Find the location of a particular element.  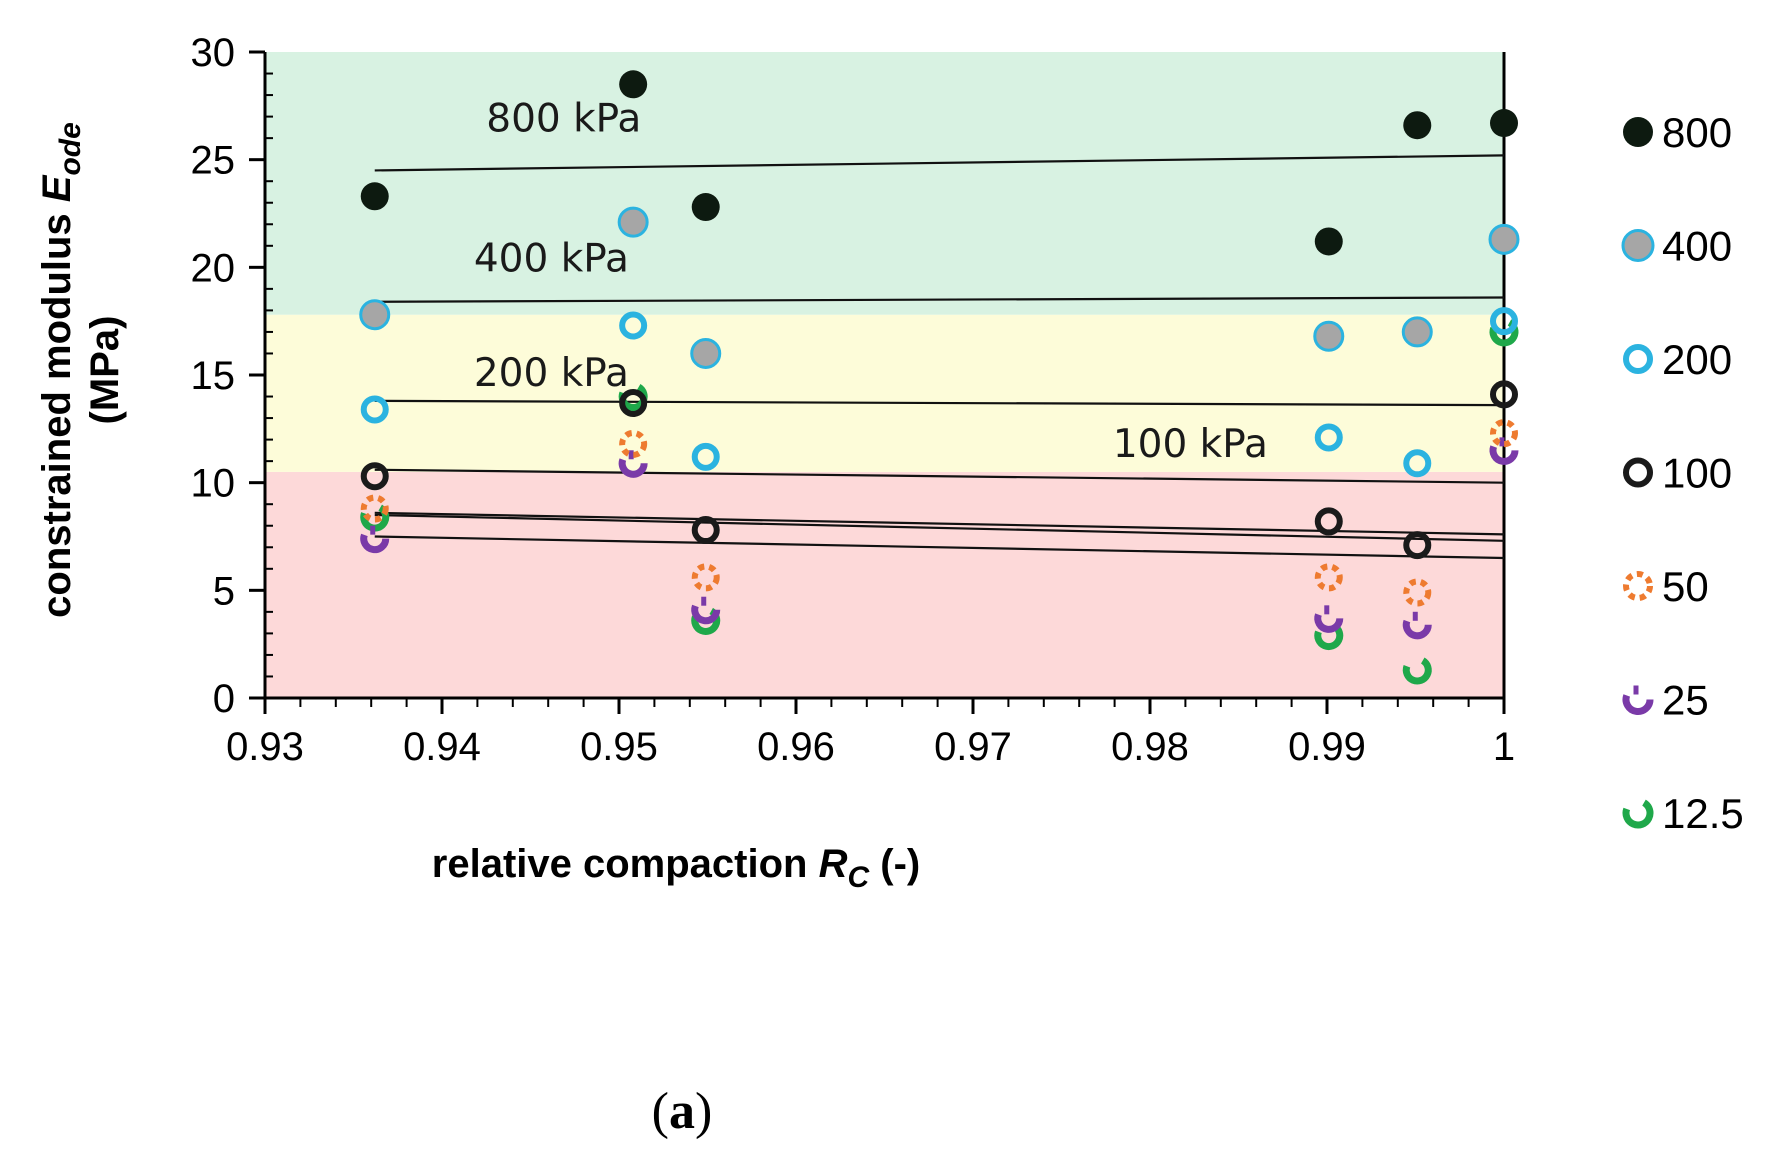

legend-marker-12-5-shape is located at coordinates (1638, 814).